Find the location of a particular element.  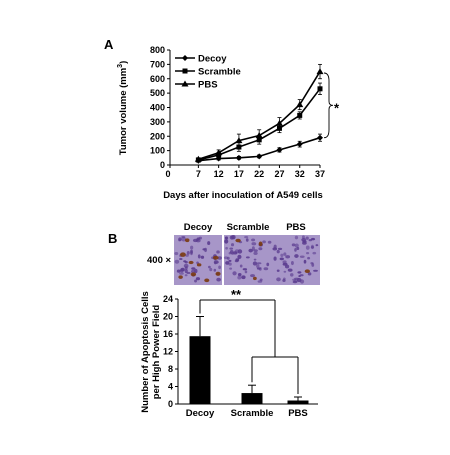

data-point-scramble is located at coordinates (320, 89).